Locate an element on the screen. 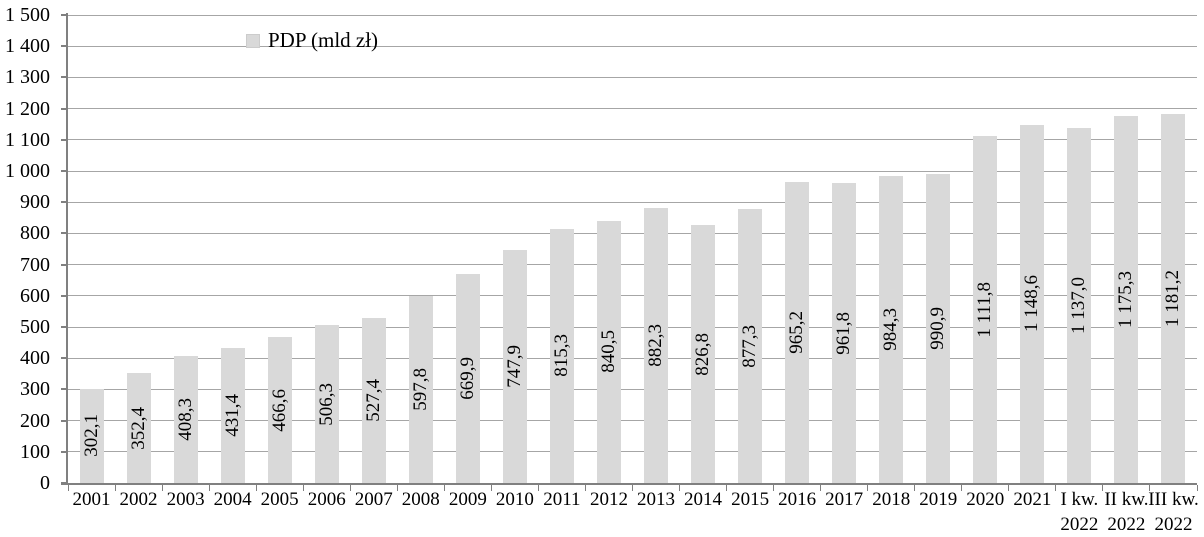  x-axis-label: 2005 is located at coordinates (279, 499).